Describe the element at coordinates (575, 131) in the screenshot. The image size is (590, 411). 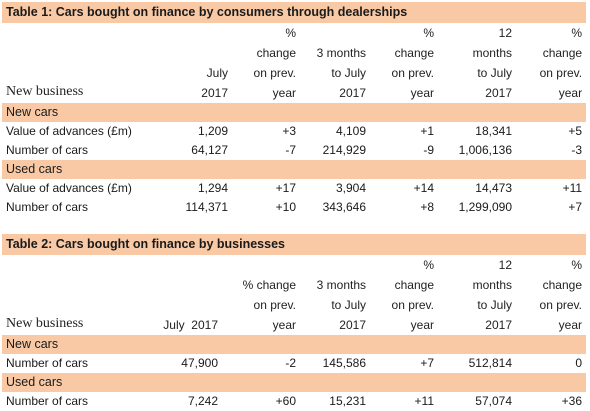
I see `cell: +5` at that location.